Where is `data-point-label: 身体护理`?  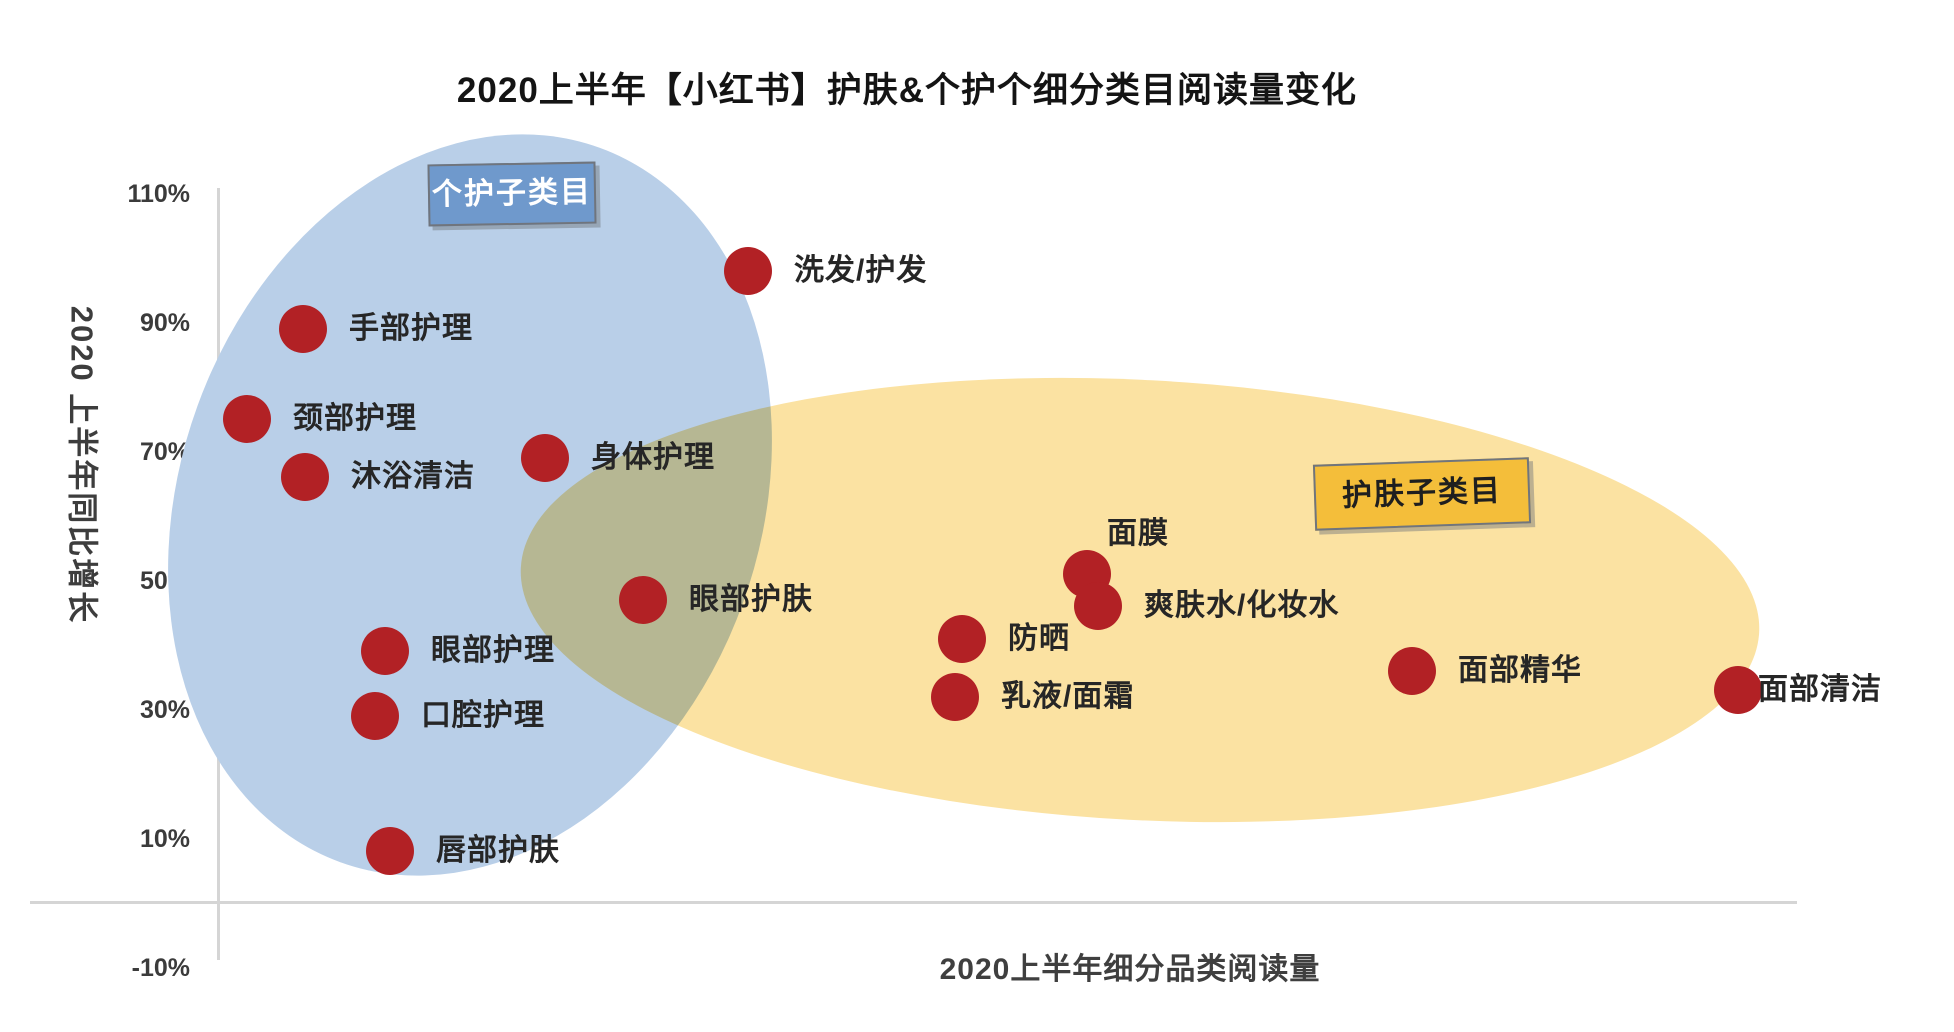 data-point-label: 身体护理 is located at coordinates (653, 457).